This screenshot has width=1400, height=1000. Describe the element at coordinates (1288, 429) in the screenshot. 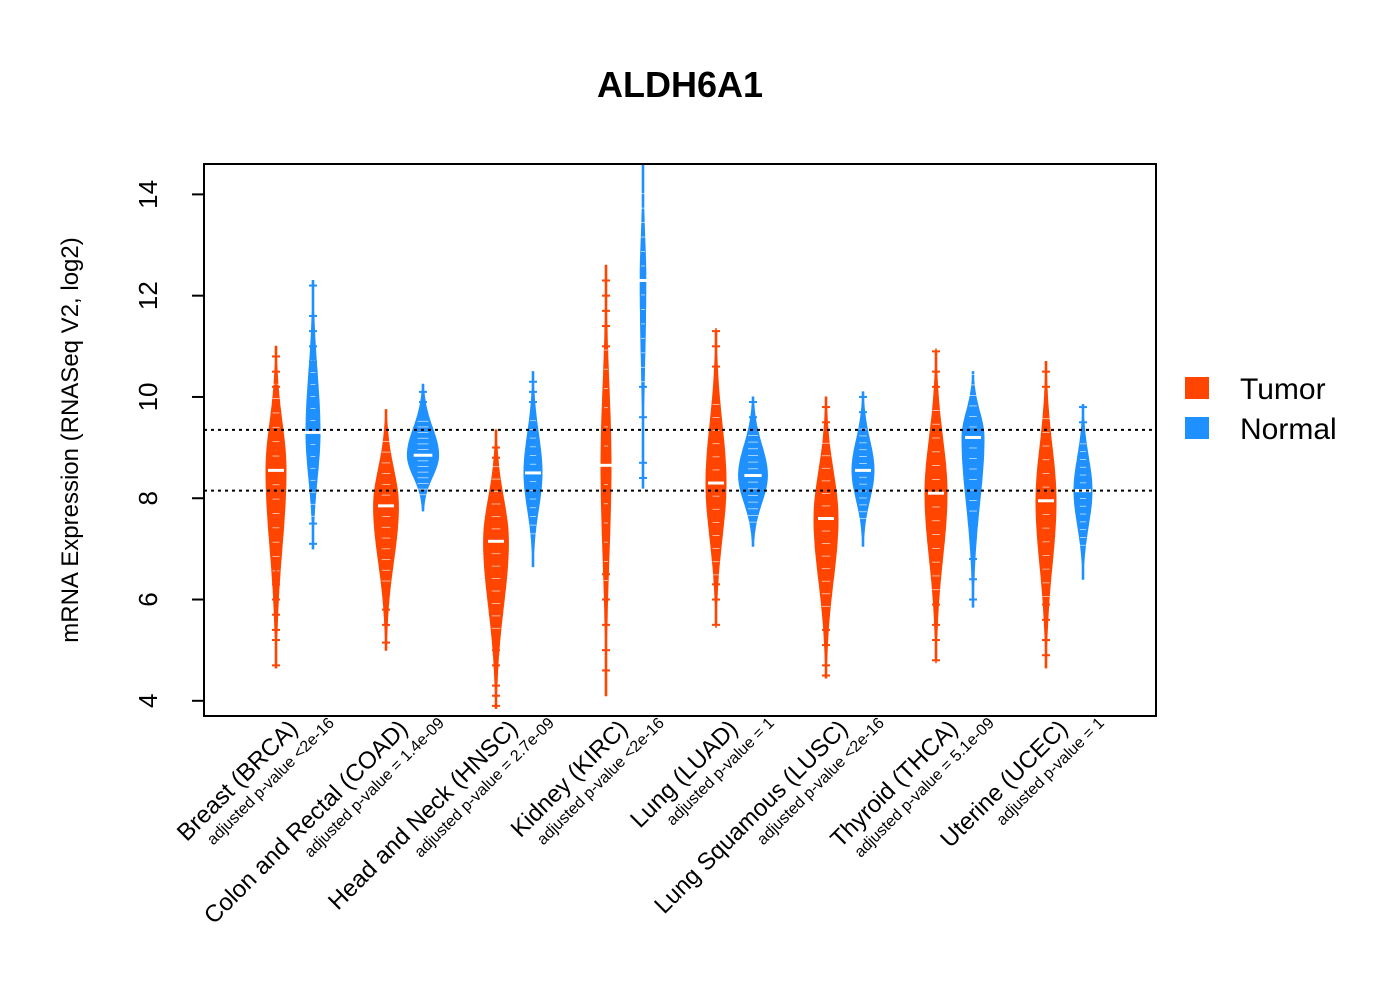

I see `legend-label-normal: Normal` at that location.